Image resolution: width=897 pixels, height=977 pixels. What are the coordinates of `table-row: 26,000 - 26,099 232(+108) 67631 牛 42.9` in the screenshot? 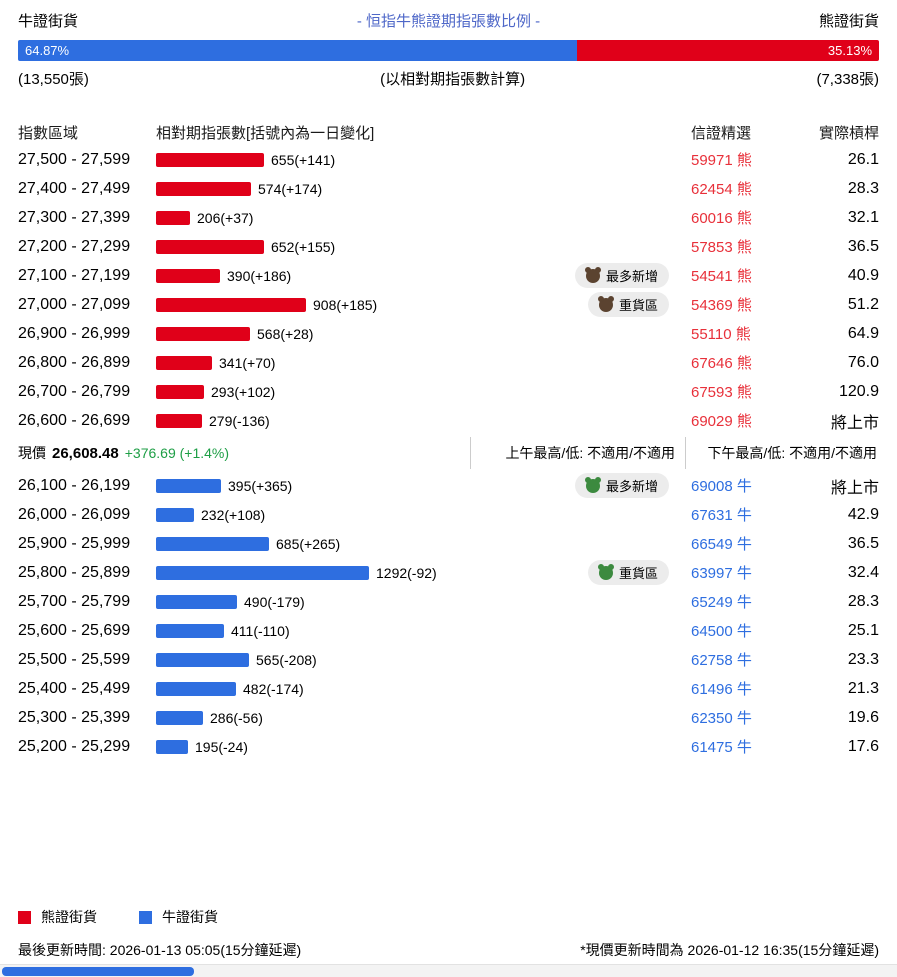 It's located at (448, 514).